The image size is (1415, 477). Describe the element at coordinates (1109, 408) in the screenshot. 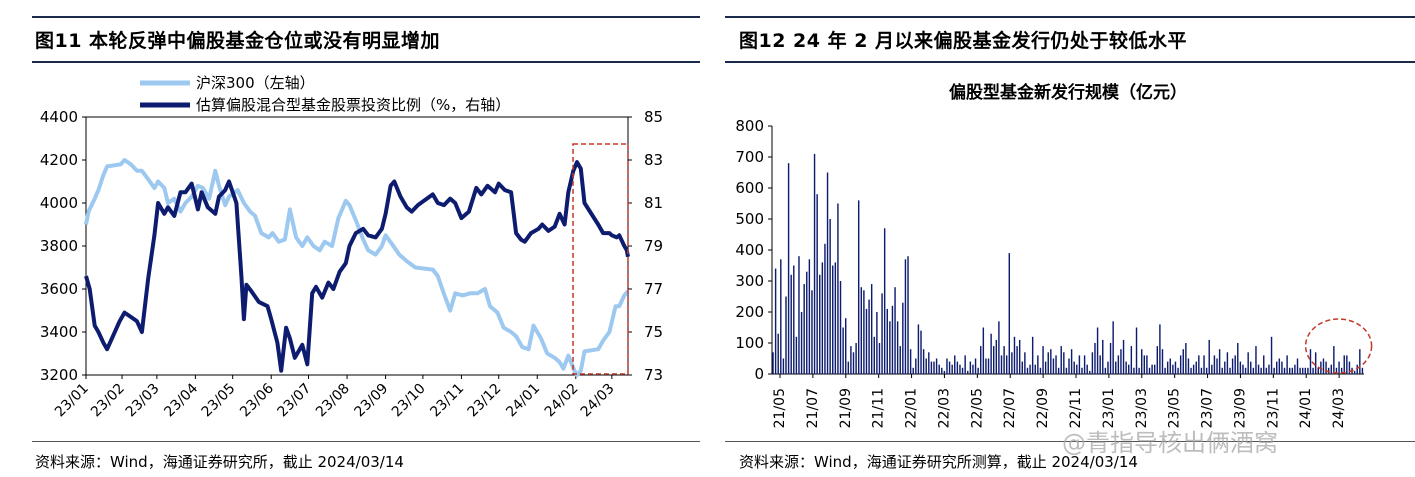

I see `x-tick-label: 23/01` at that location.